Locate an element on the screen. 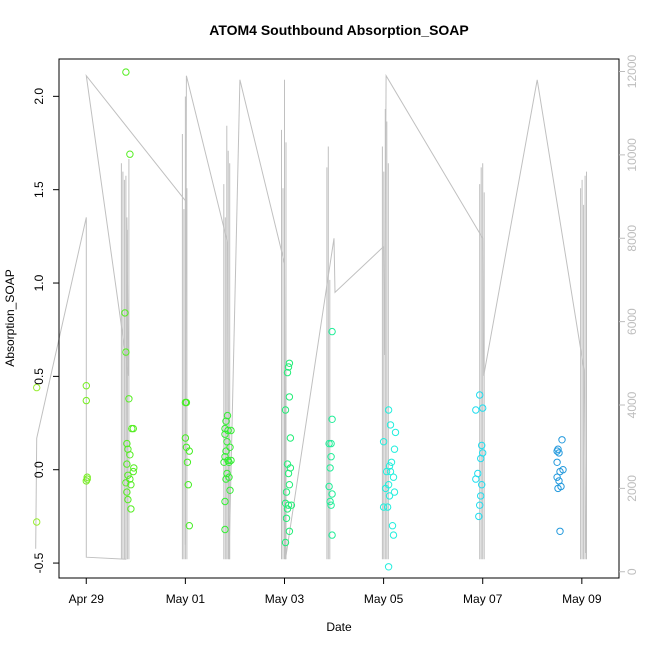  y-tick-label: -0.5 is located at coordinates (39, 562).